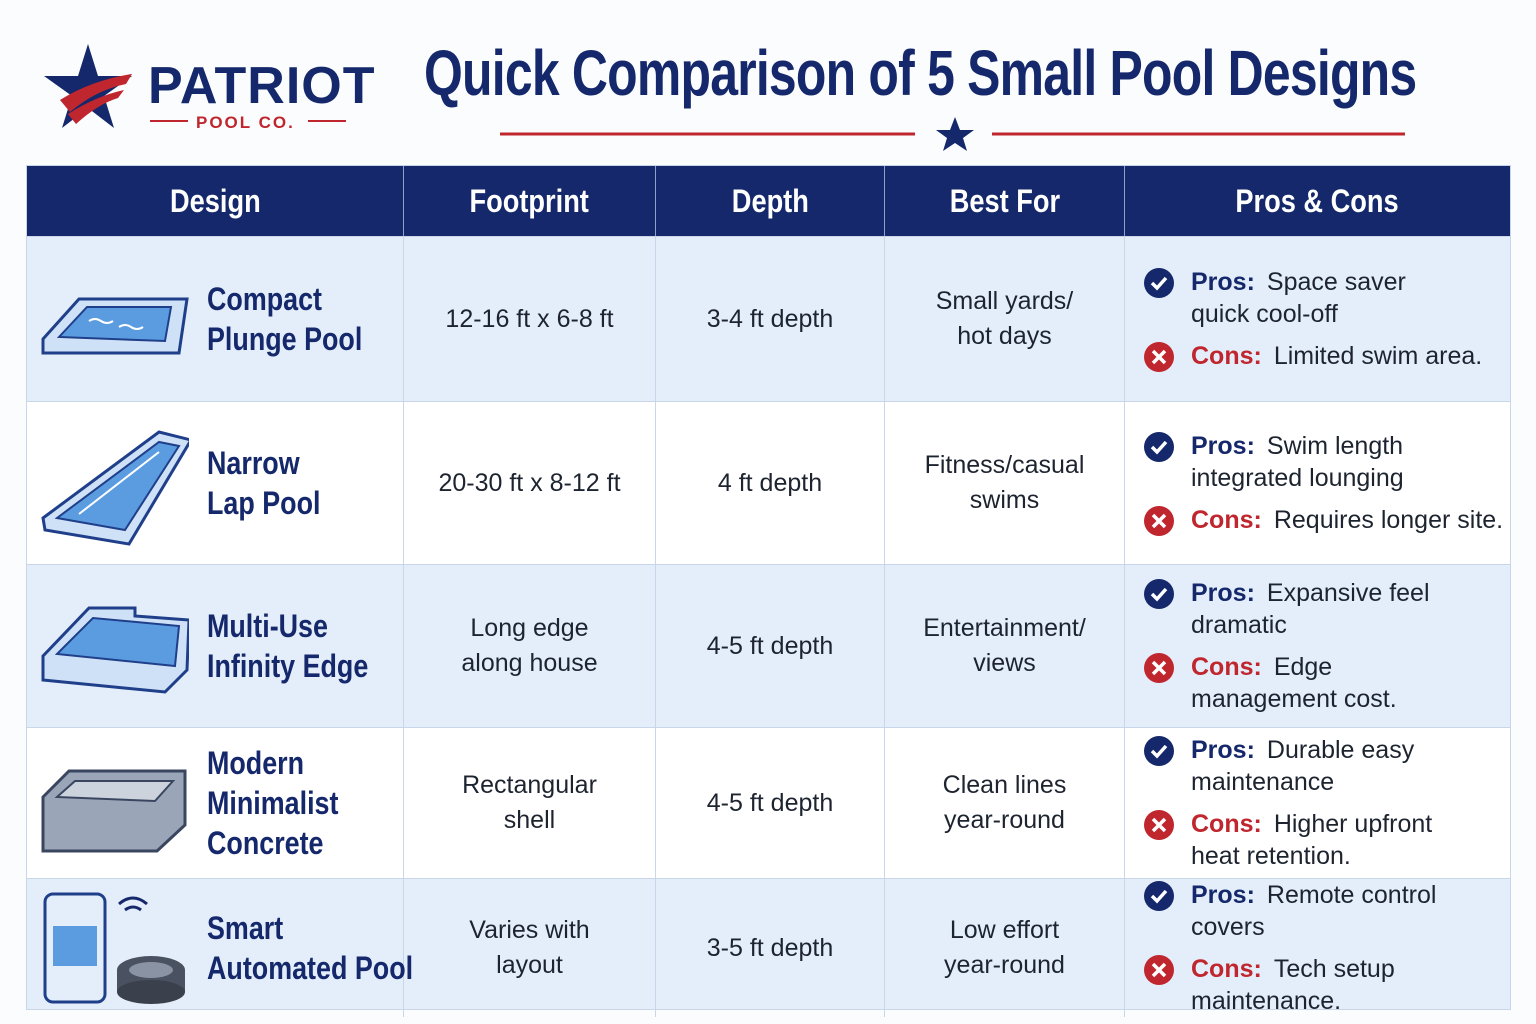 This screenshot has width=1536, height=1024. I want to click on pros-text: dramatic, so click(1239, 625).